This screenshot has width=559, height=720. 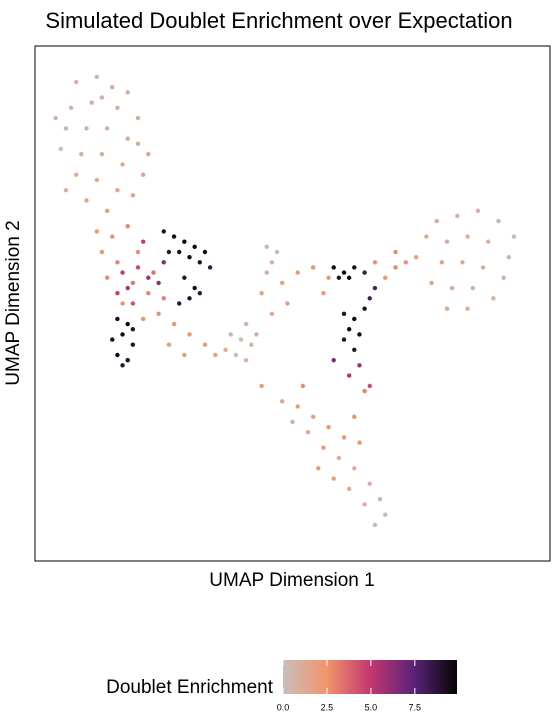 What do you see at coordinates (13, 302) in the screenshot?
I see `y-axis-label: UMAP Dimension 2` at bounding box center [13, 302].